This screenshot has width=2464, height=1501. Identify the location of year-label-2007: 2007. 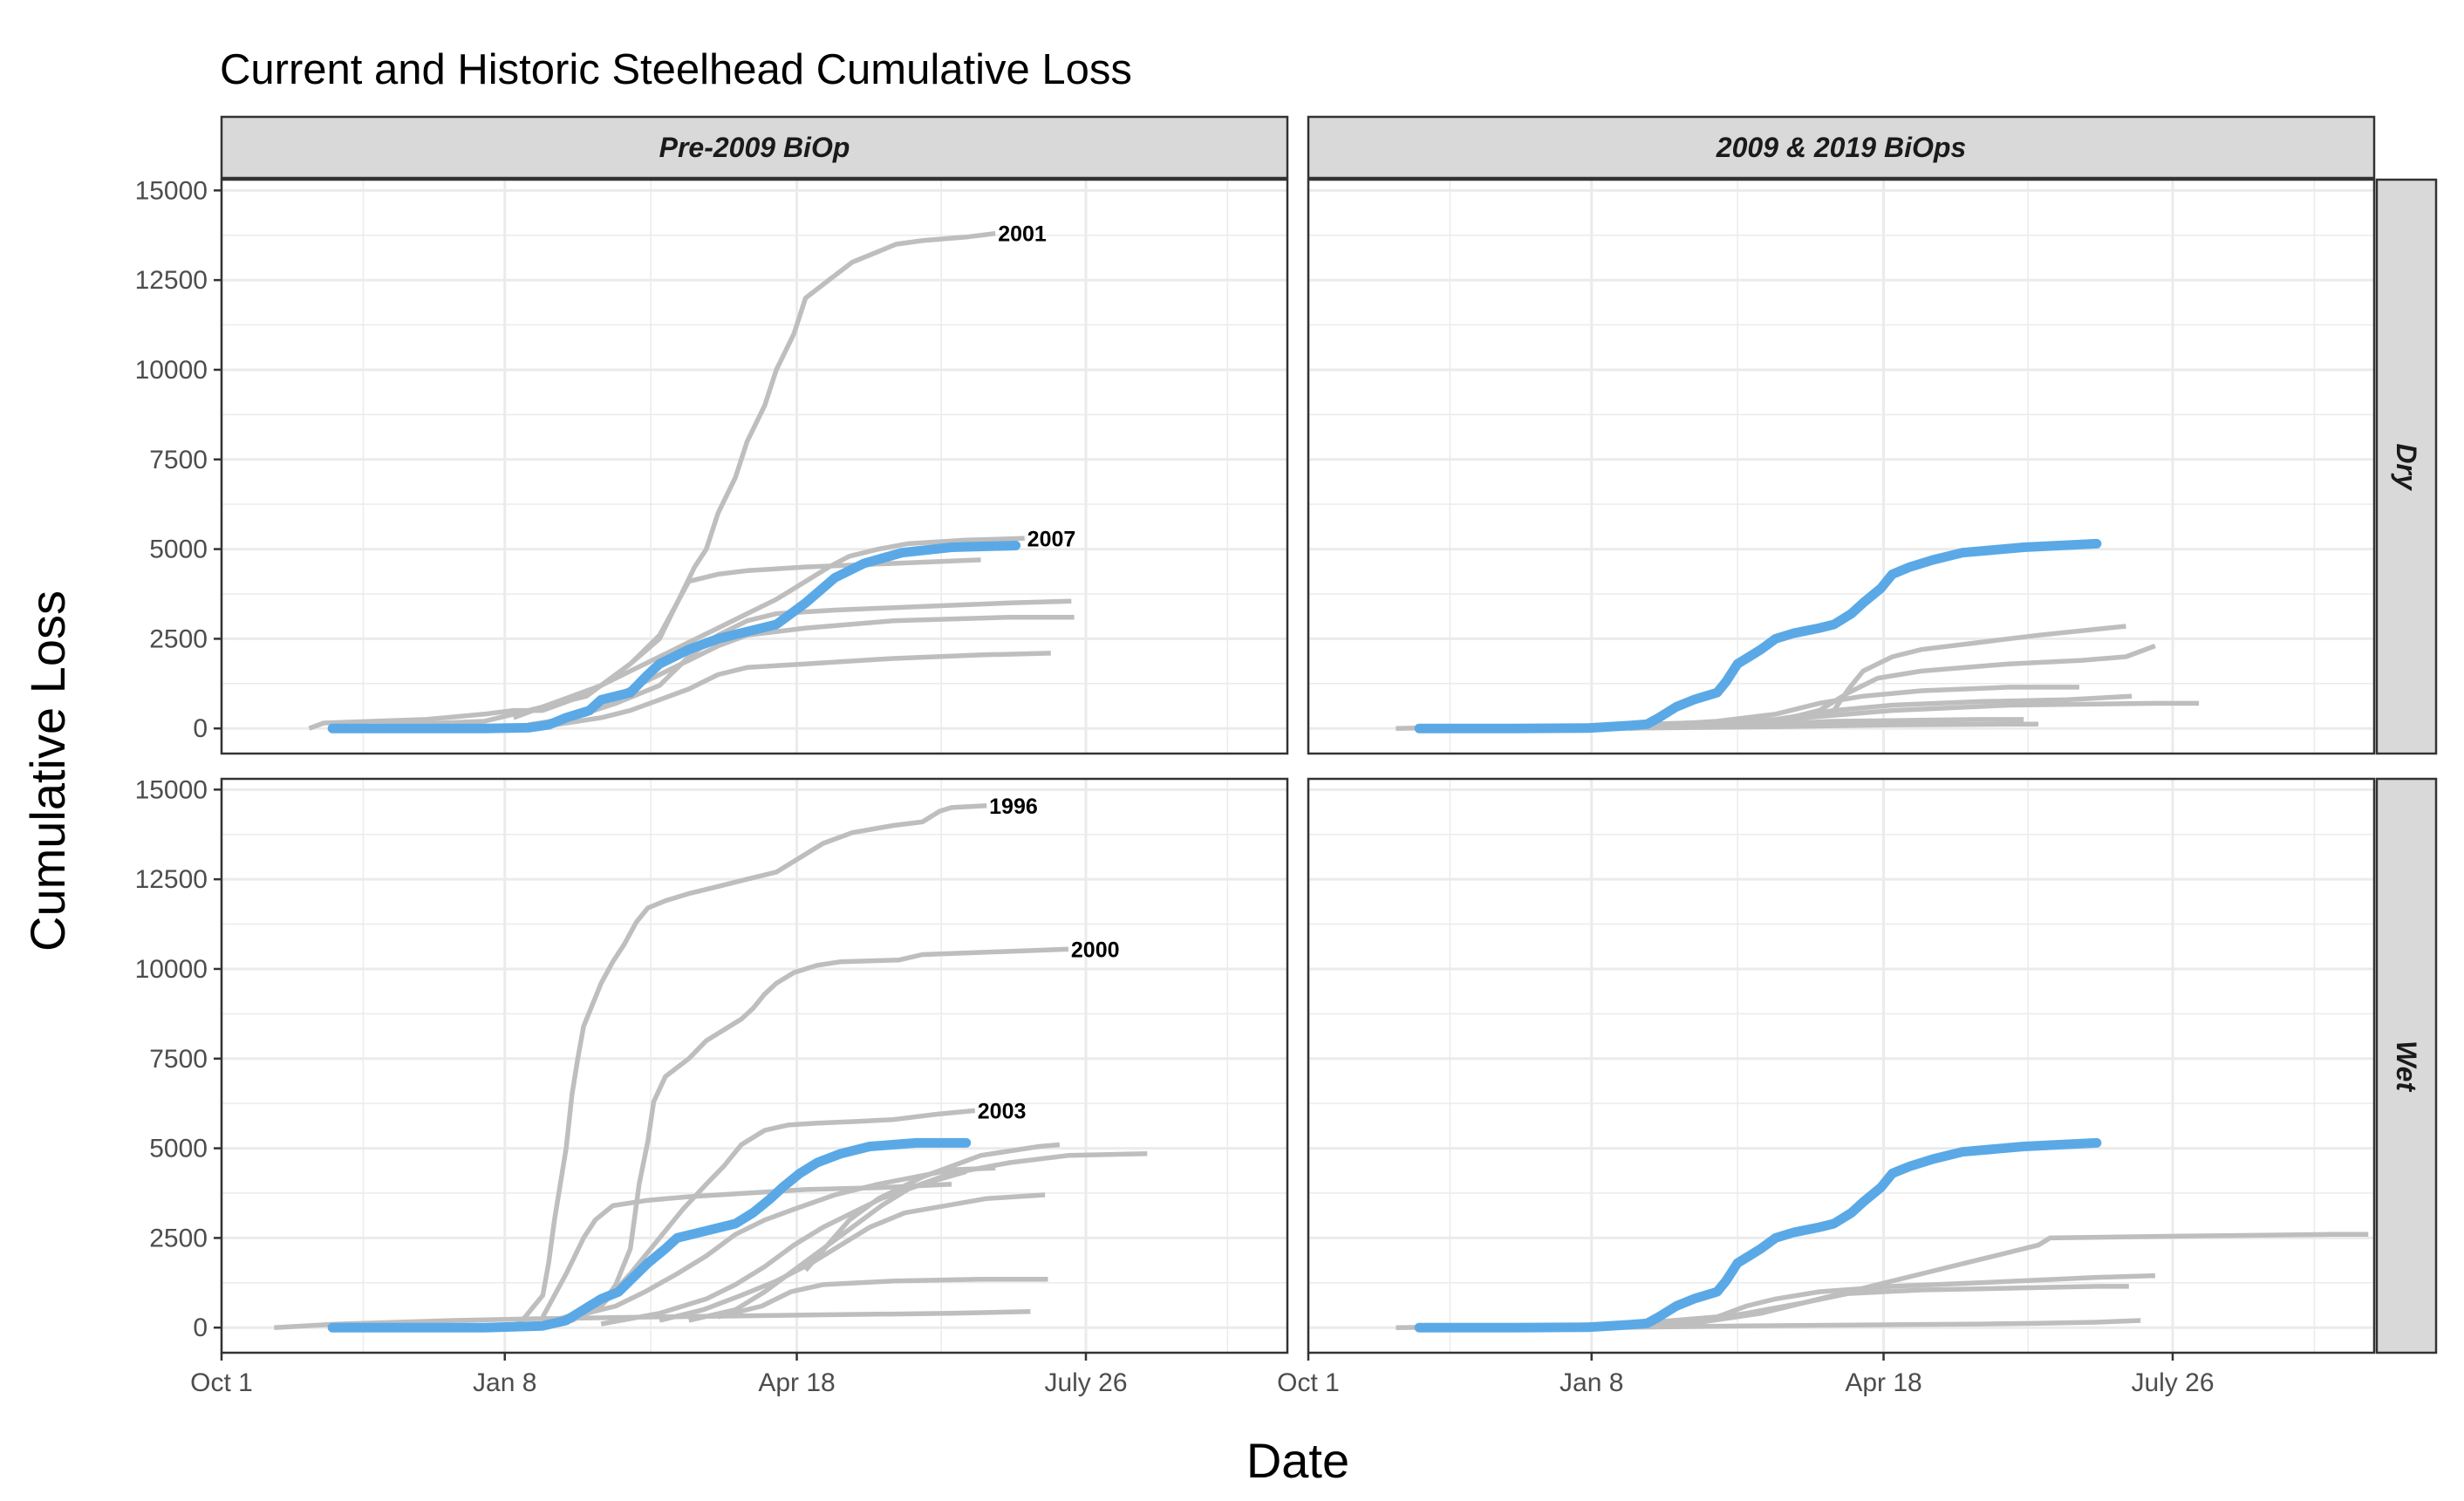
(1051, 539).